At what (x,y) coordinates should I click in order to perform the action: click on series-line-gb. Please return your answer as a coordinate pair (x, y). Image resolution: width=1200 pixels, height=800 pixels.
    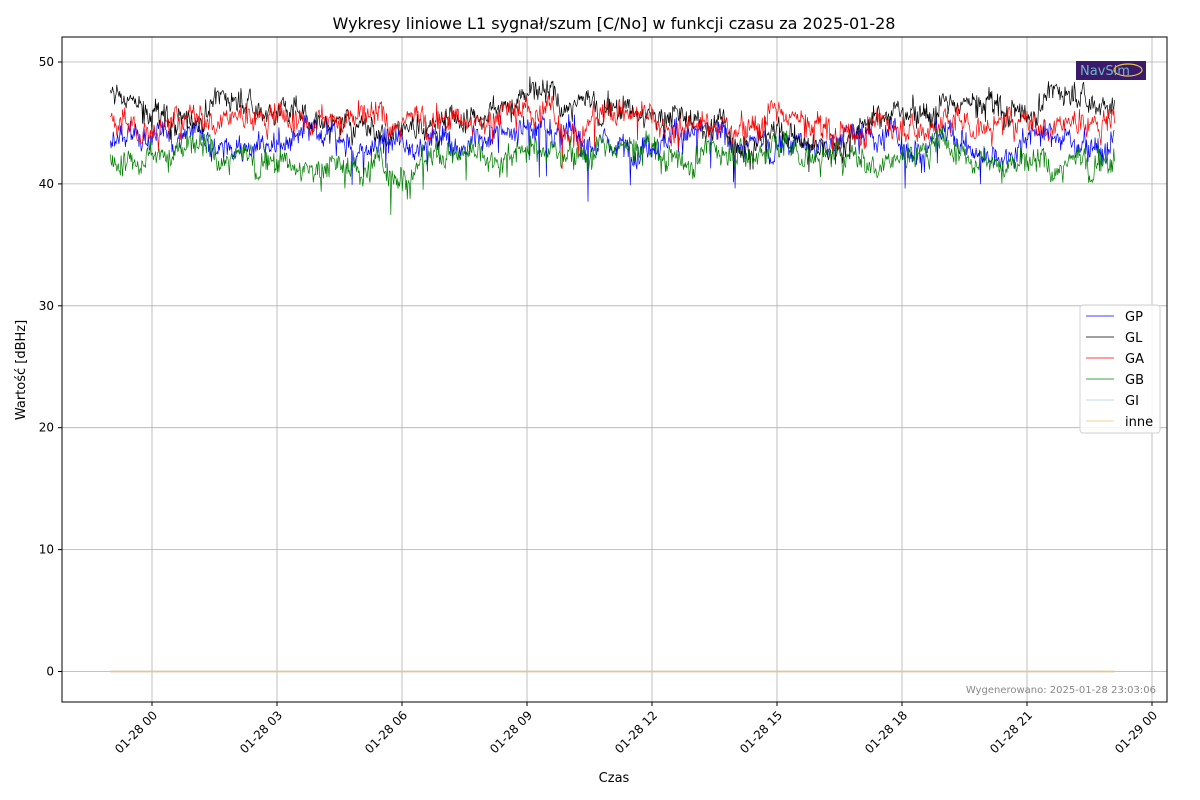
    Looking at the image, I should click on (612, 171).